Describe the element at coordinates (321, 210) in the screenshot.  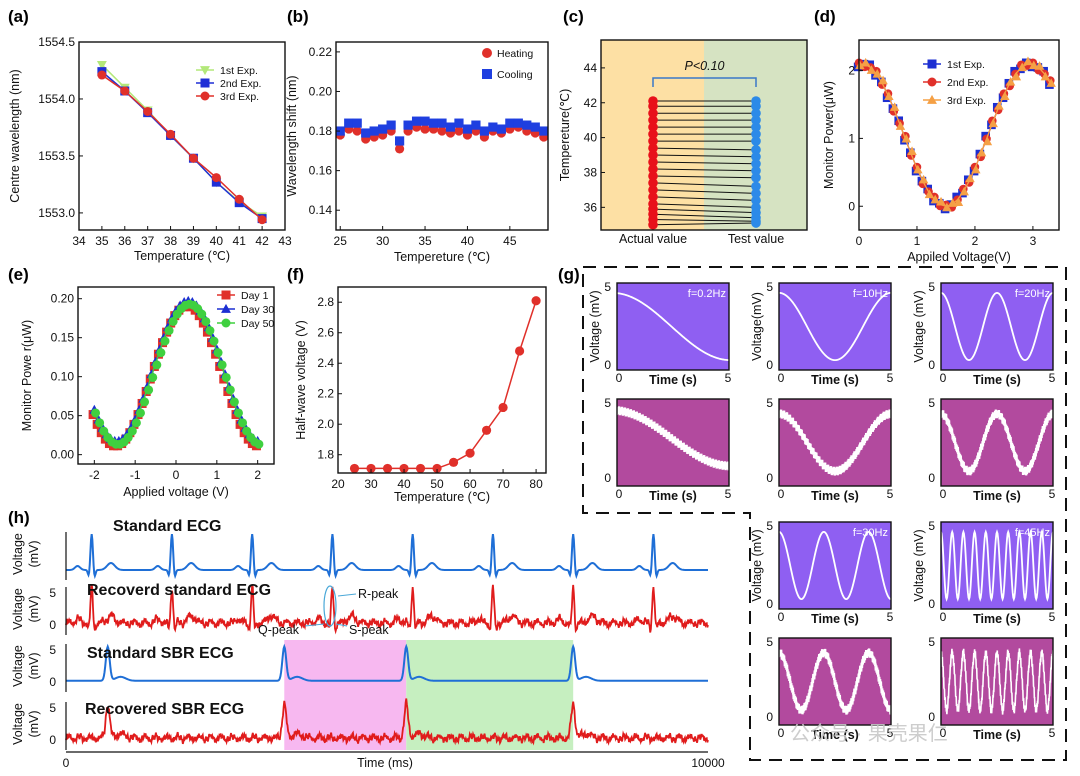
I see `y-tick-label: 0.14` at that location.